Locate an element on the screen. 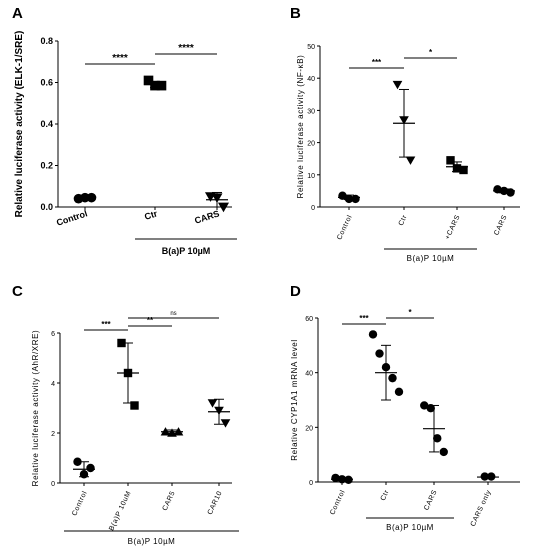 The width and height of the screenshot is (543, 550). panel-b-category-label: +CARS is located at coordinates (453, 227).